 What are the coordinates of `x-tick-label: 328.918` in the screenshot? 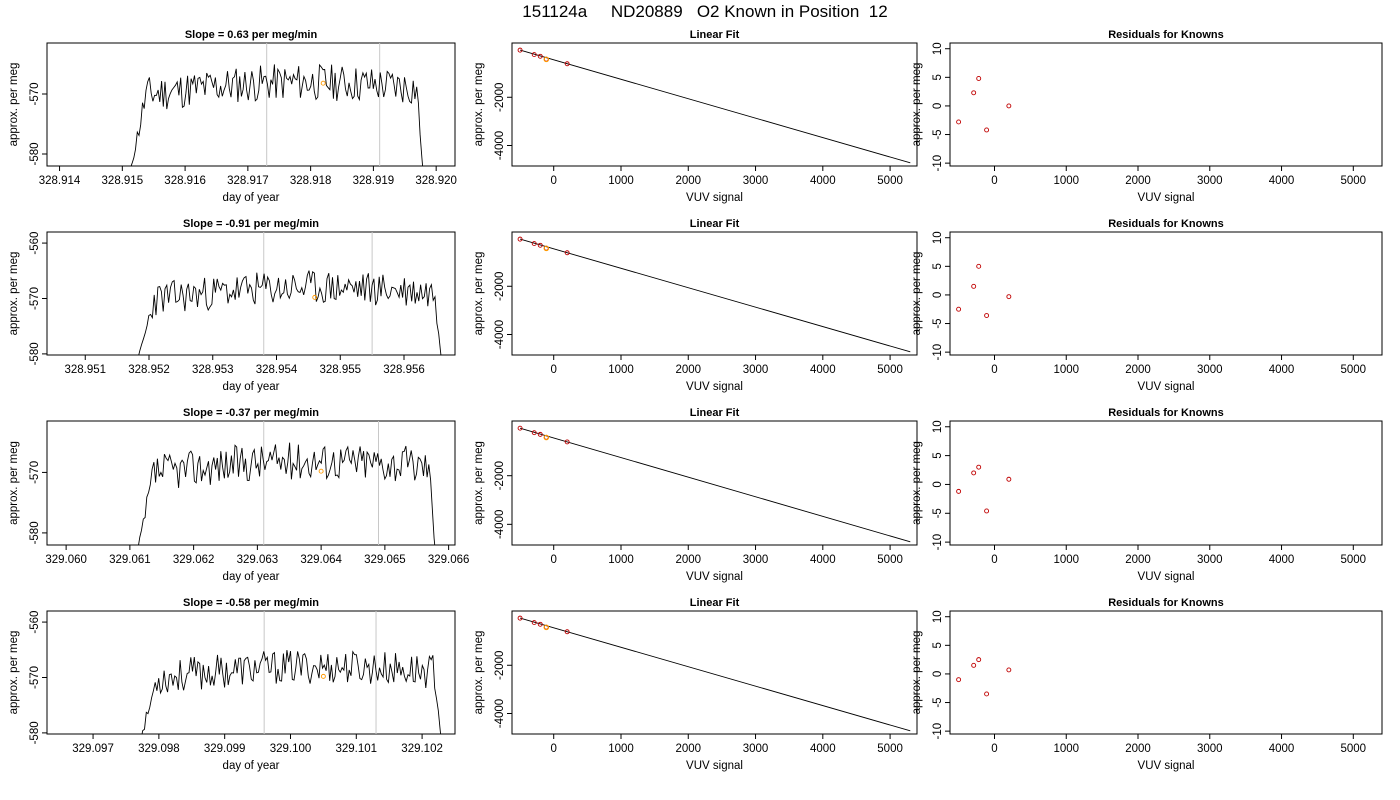 It's located at (311, 181).